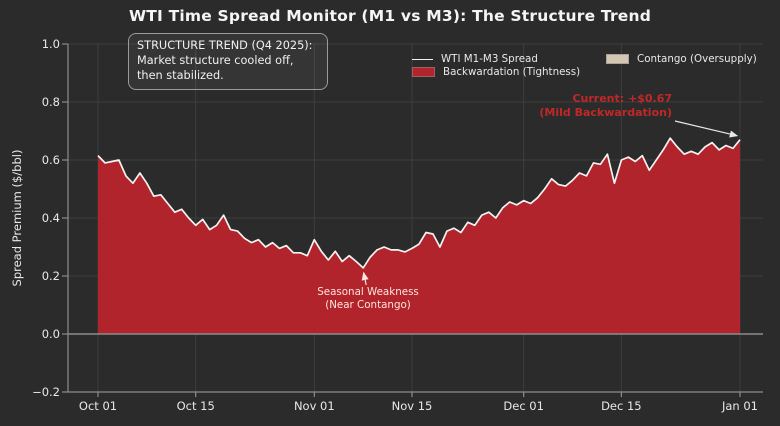 The width and height of the screenshot is (780, 426). What do you see at coordinates (365, 278) in the screenshot?
I see `seasonal-annotation-arrow` at bounding box center [365, 278].